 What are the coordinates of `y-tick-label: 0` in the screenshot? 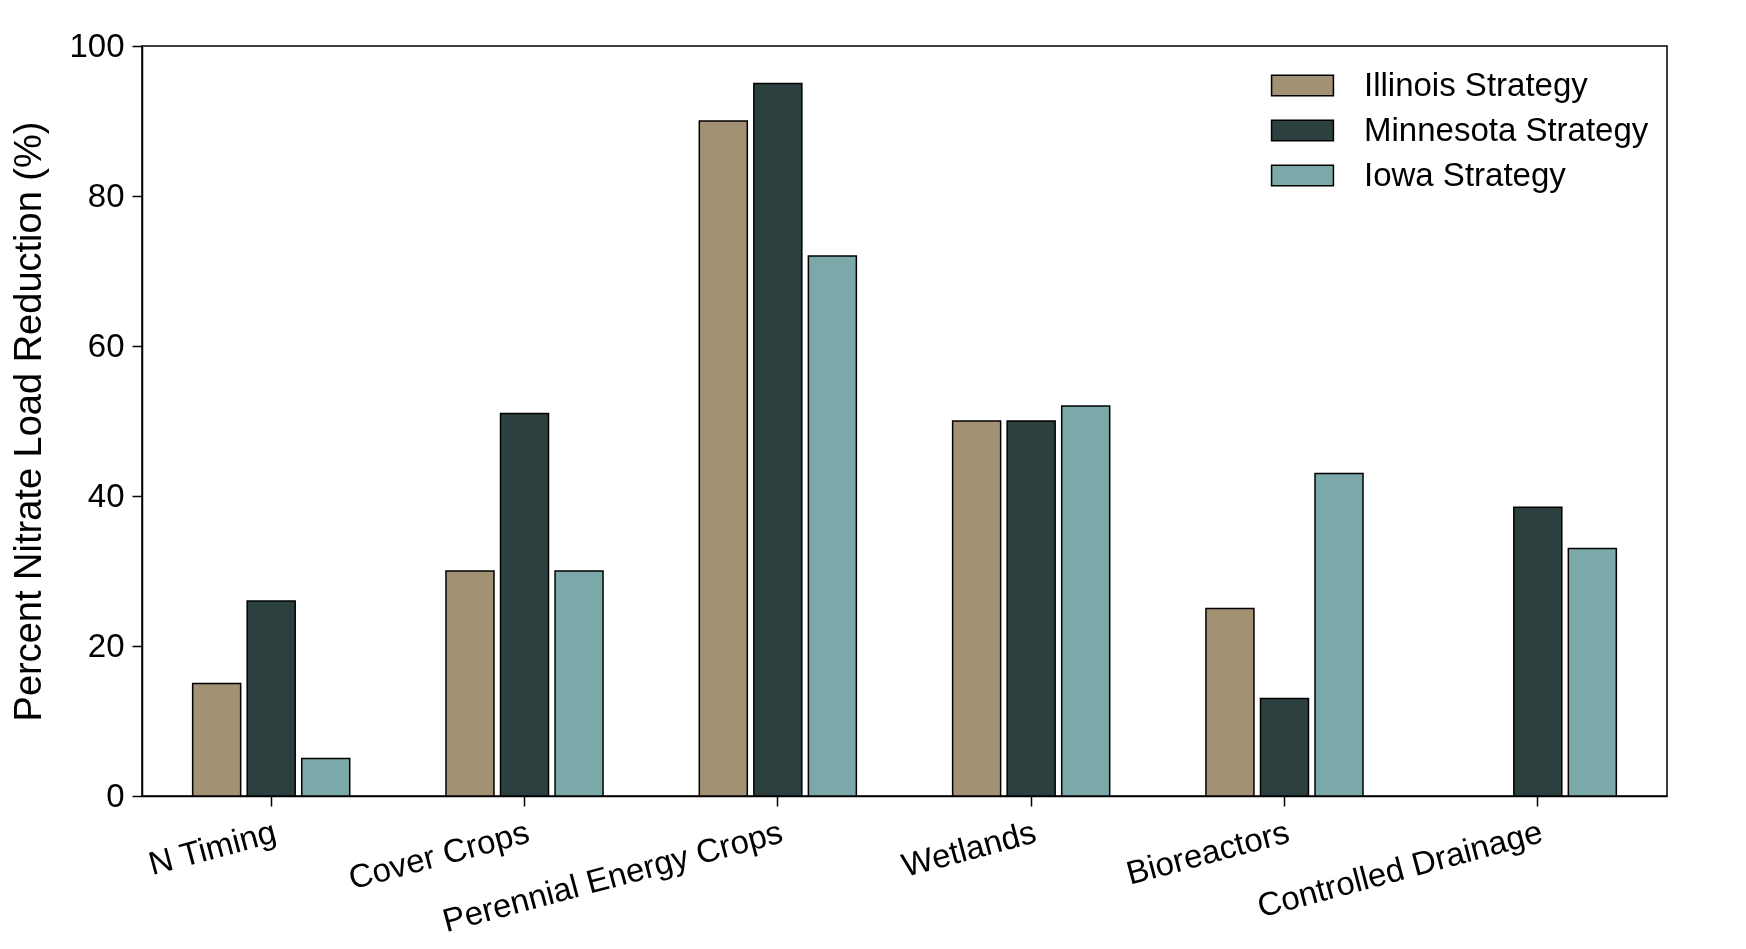 It's located at (115, 795).